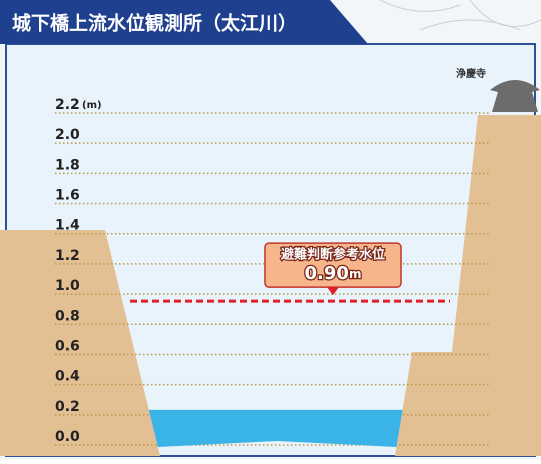  Describe the element at coordinates (67, 105) in the screenshot. I see `y-tick-label: 2.2` at that location.